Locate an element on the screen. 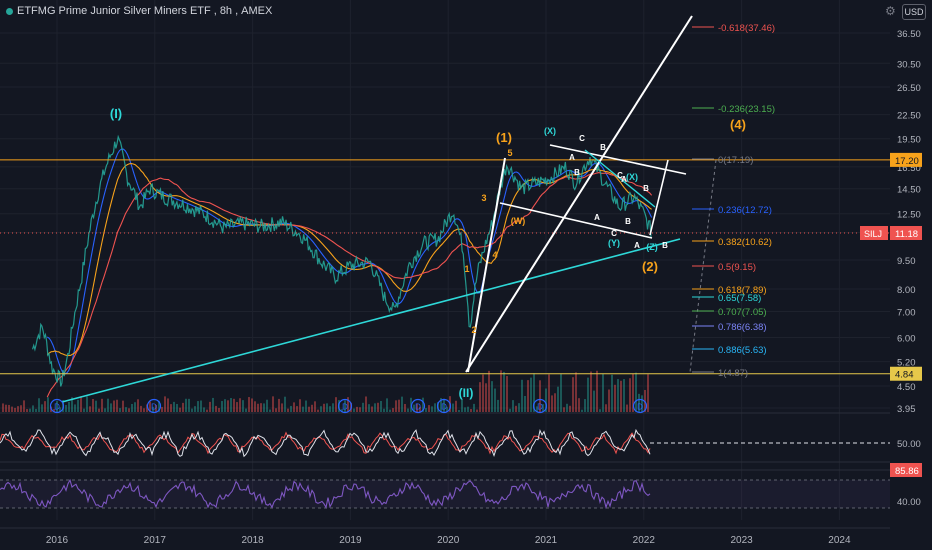 The width and height of the screenshot is (932, 550). wave-label: (1) is located at coordinates (504, 137).